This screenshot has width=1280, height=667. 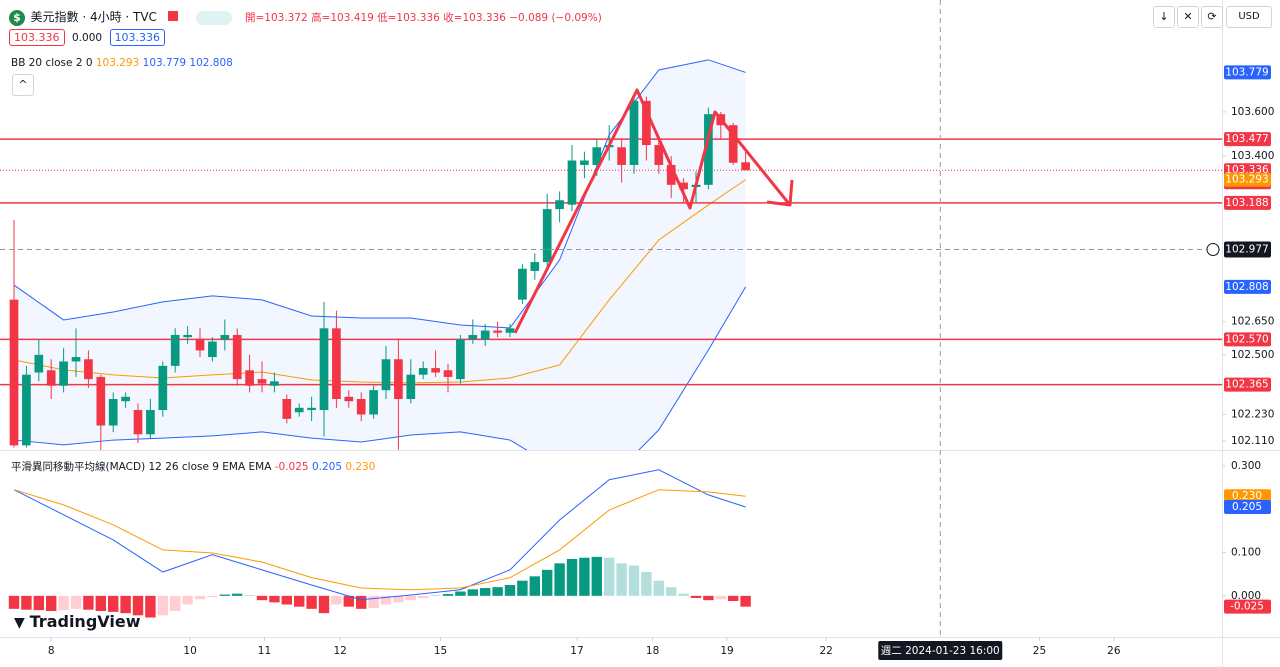 I want to click on axis-label: 102.808, so click(x=1246, y=287).